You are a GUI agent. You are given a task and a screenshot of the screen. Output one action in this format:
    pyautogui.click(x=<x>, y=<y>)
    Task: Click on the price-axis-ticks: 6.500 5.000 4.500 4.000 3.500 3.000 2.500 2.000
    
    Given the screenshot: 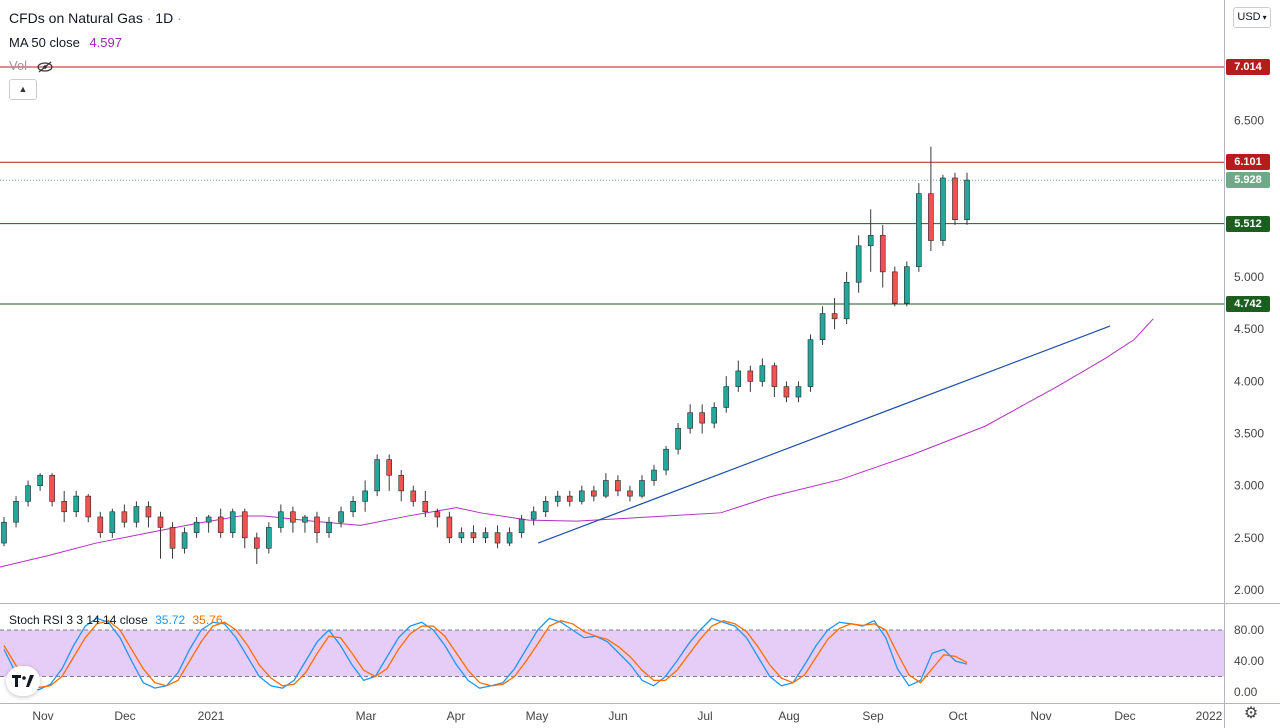 What is the action you would take?
    pyautogui.click(x=1249, y=355)
    